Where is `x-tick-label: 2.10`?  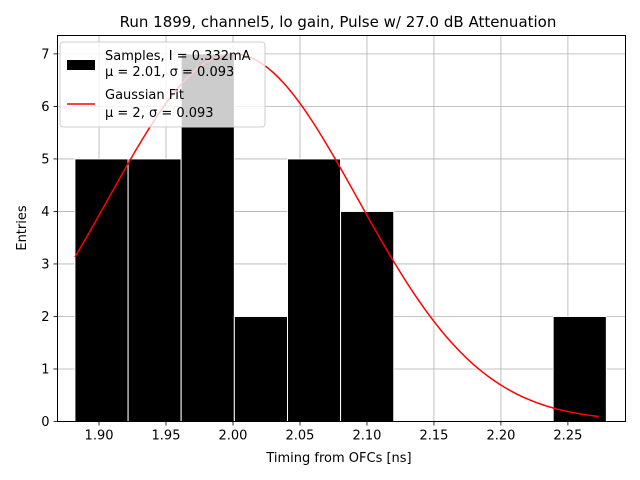 x-tick-label: 2.10 is located at coordinates (366, 436).